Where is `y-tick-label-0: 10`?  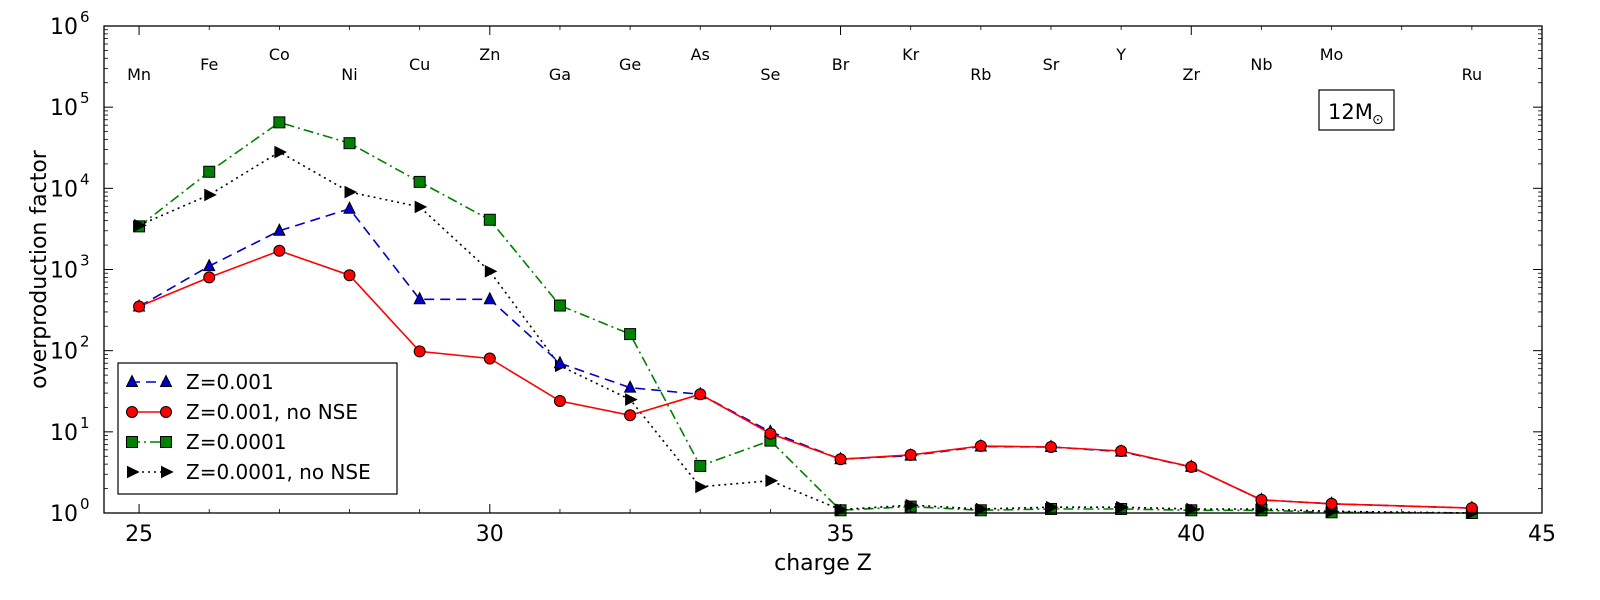
y-tick-label-0: 10 is located at coordinates (64, 514).